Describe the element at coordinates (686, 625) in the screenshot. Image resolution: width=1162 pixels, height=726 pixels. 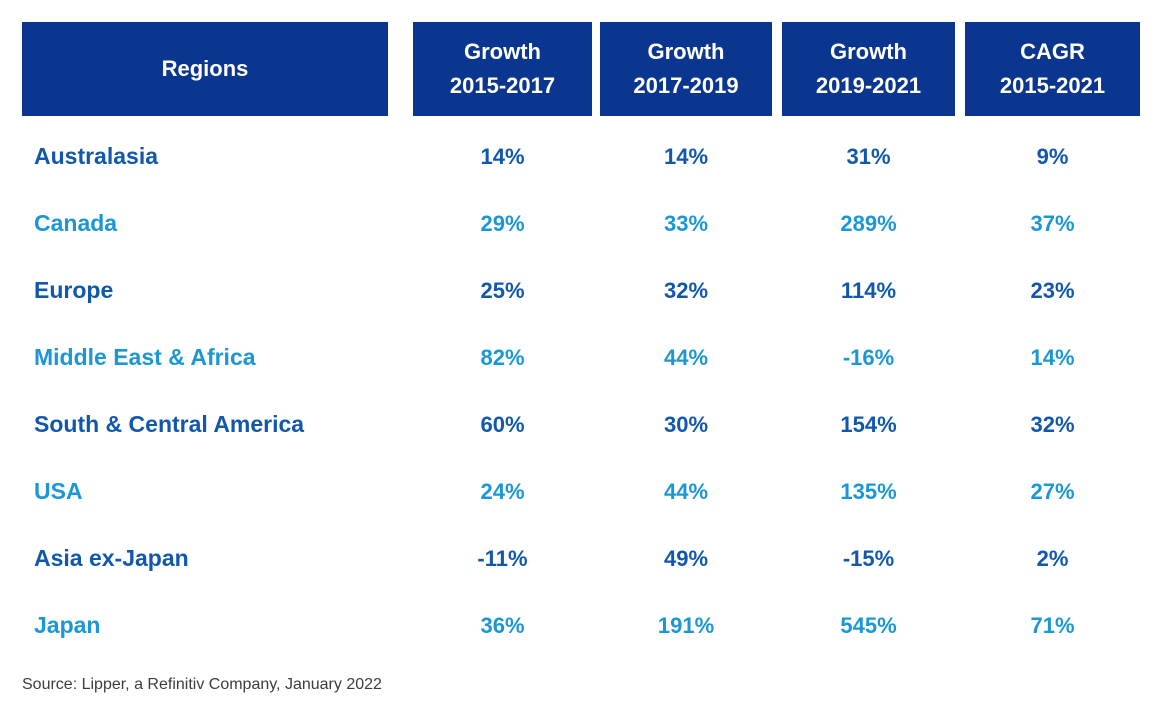
I see `value-cell: 191%` at that location.